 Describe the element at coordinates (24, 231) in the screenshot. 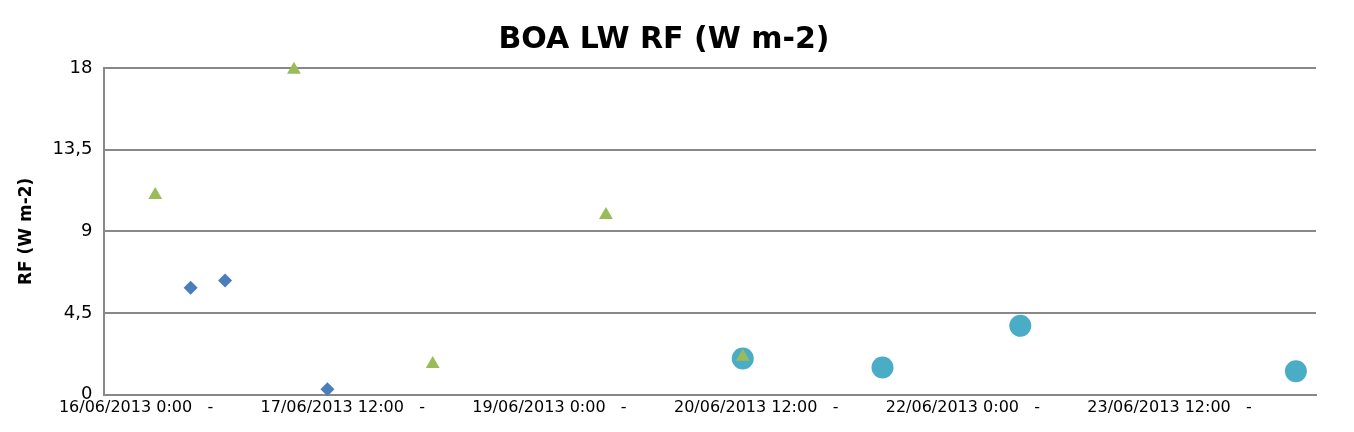

I see `y-axis-title: RF (W m-2)` at that location.